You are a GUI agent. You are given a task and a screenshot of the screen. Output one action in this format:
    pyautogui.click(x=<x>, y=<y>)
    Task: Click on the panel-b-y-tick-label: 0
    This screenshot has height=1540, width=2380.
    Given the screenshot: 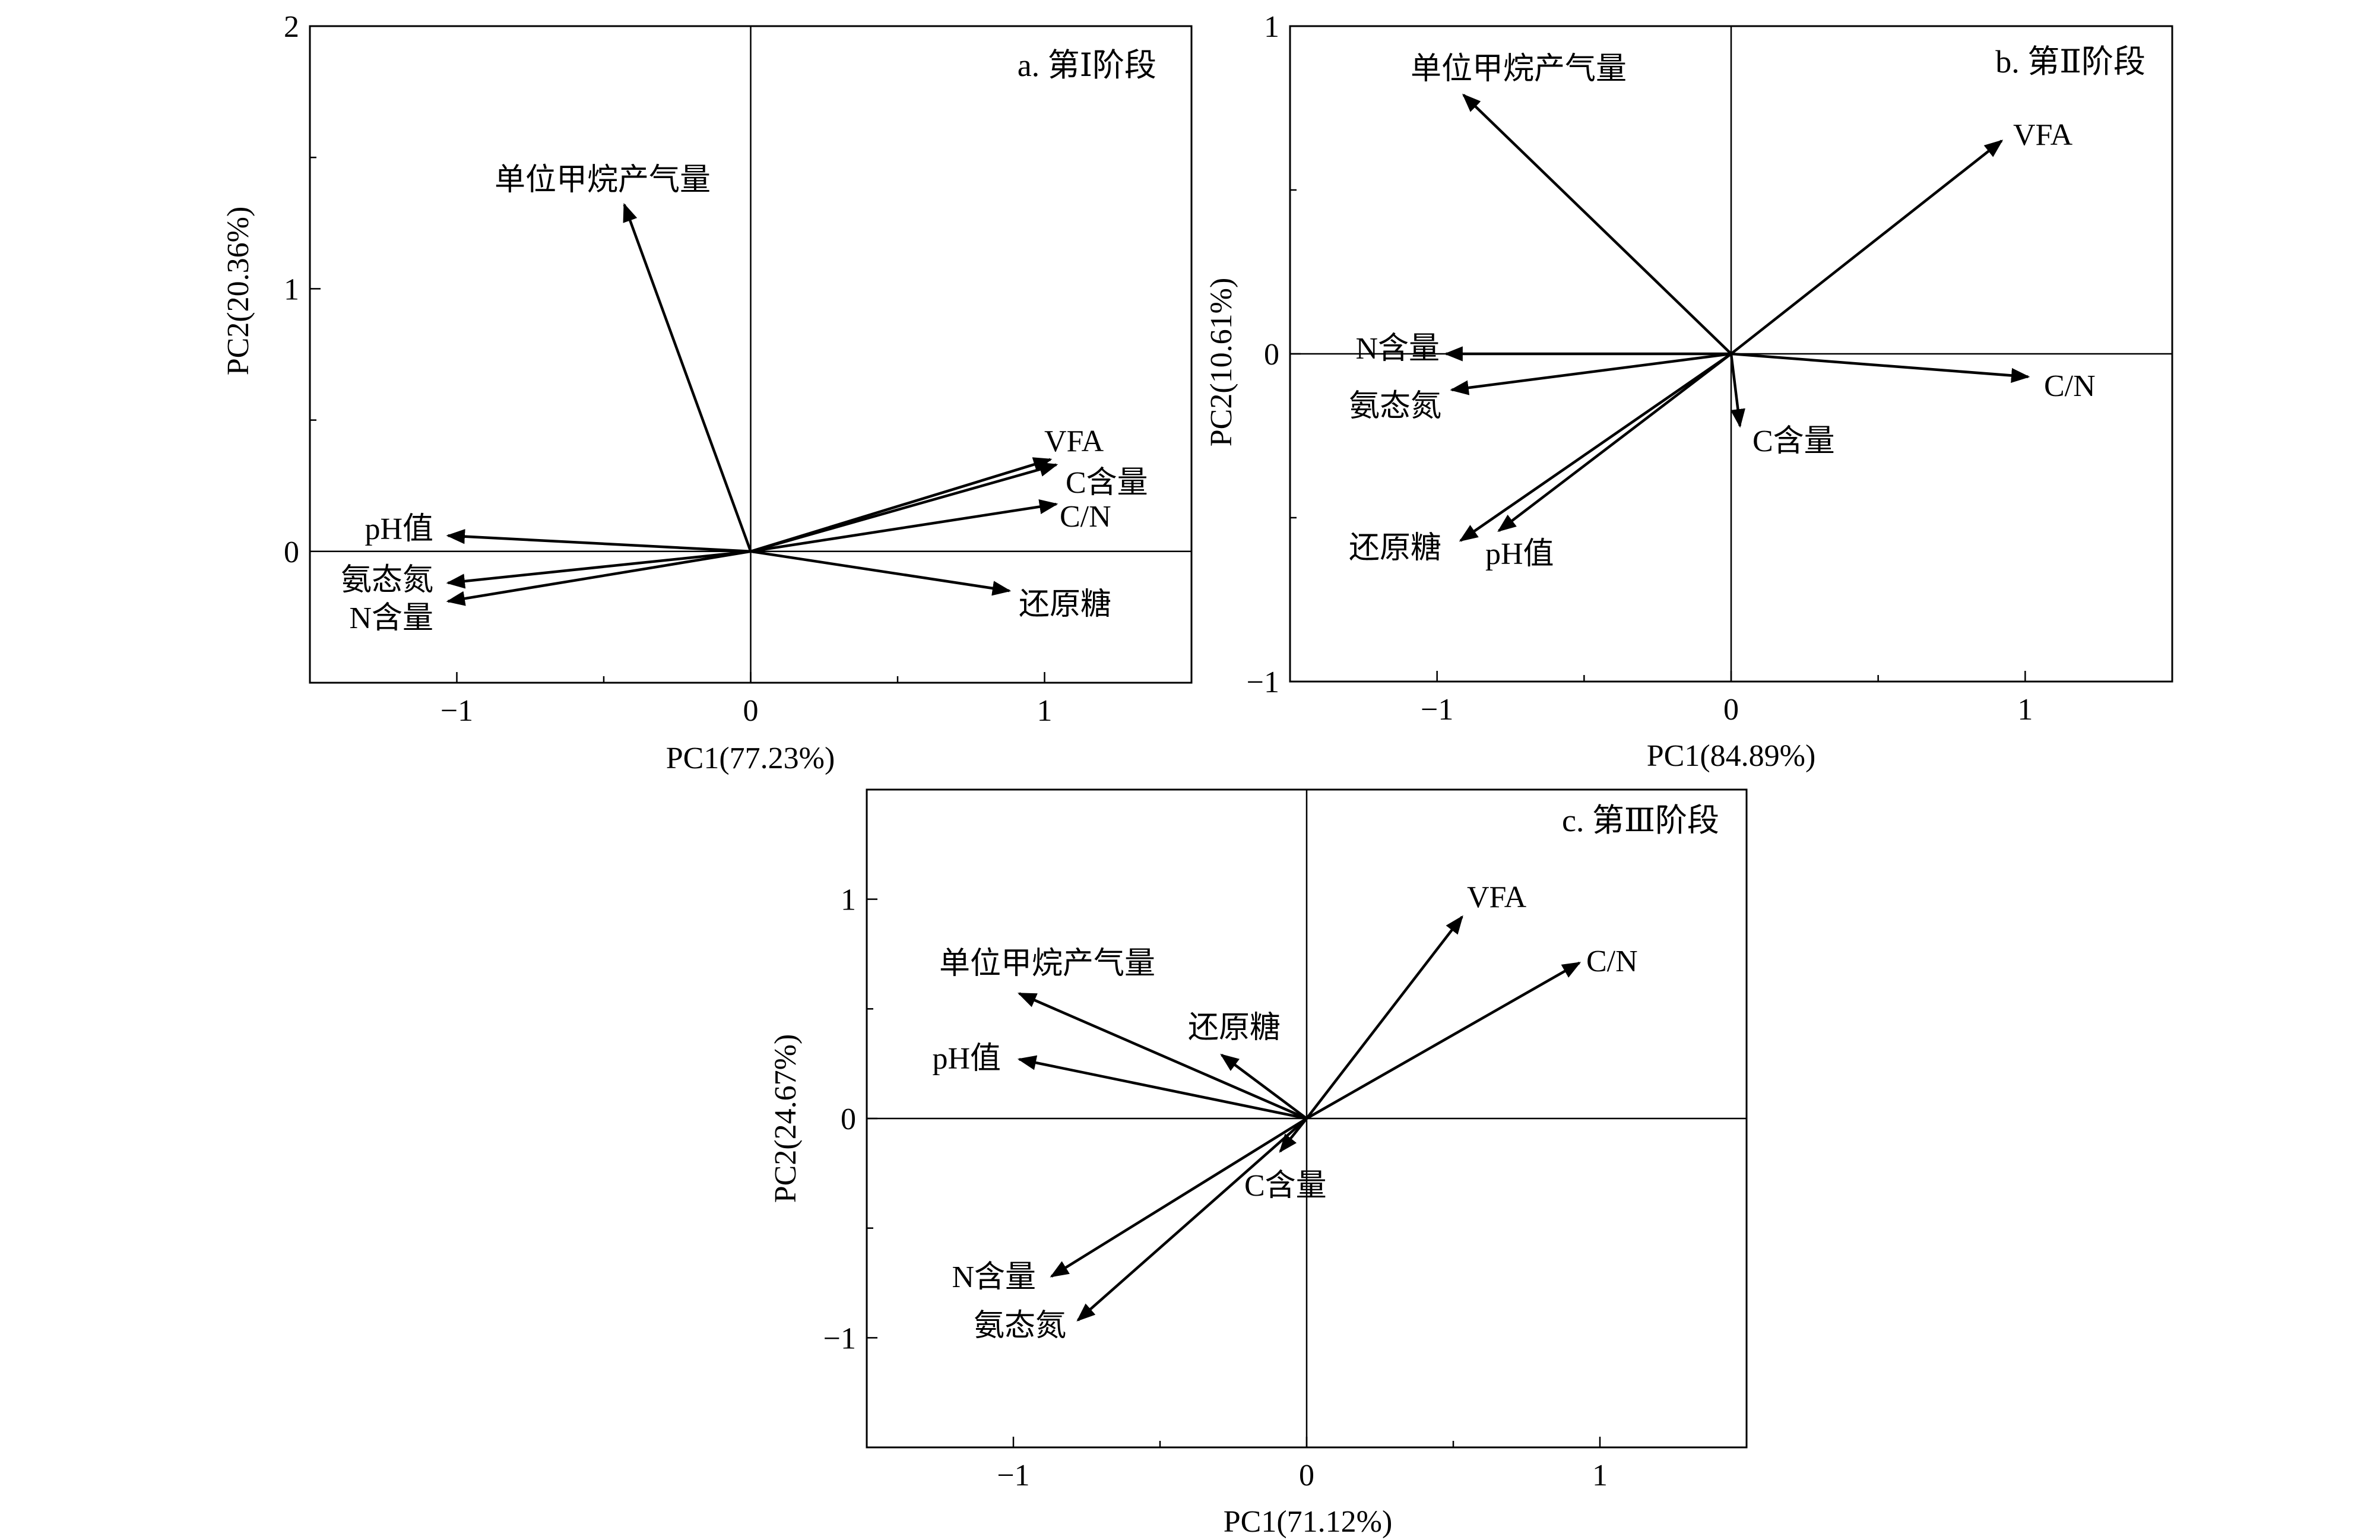 What is the action you would take?
    pyautogui.click(x=1271, y=355)
    